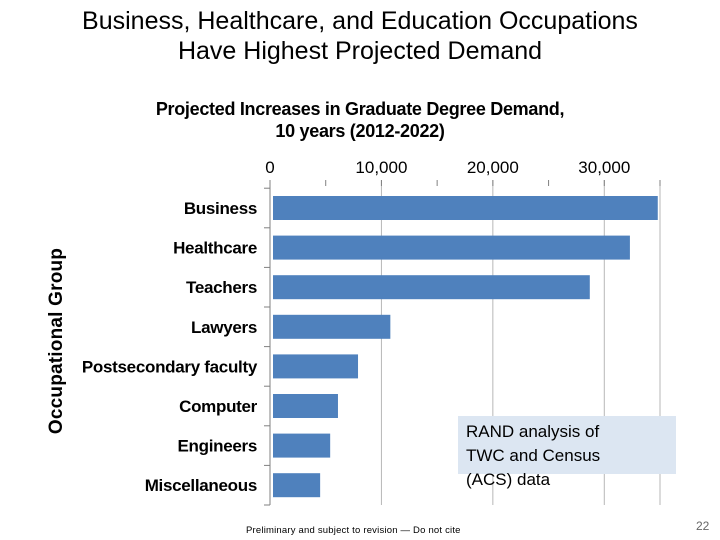 The width and height of the screenshot is (720, 540). What do you see at coordinates (360, 131) in the screenshot?
I see `chart-title-line-2: 10 years (2012-2022)` at bounding box center [360, 131].